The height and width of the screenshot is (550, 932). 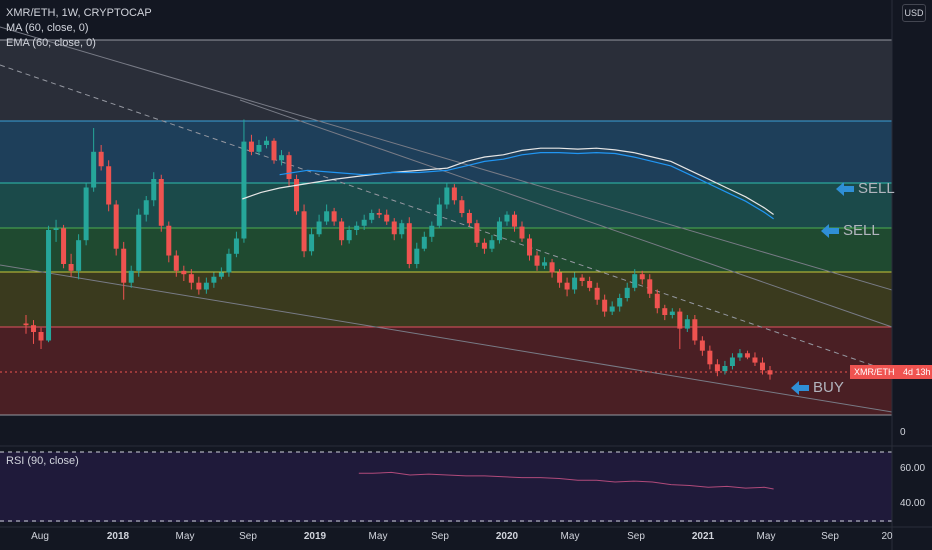 I want to click on x-tick-label: 2018, so click(x=118, y=536).